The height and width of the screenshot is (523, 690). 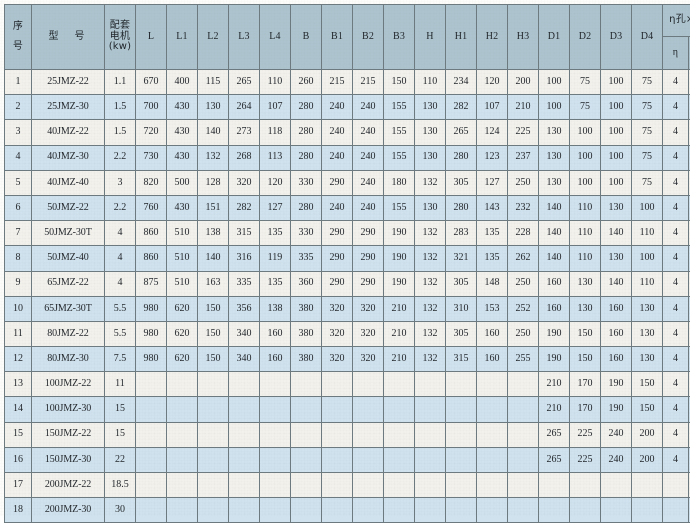 I want to click on cell-H2: 120, so click(x=492, y=82).